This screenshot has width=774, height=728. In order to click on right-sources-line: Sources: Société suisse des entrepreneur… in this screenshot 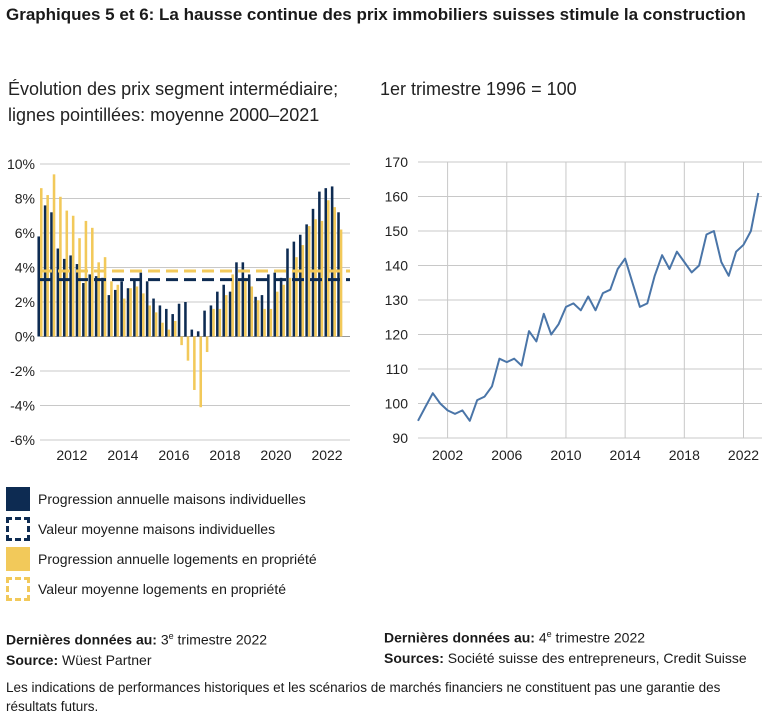, I will do `click(565, 658)`.